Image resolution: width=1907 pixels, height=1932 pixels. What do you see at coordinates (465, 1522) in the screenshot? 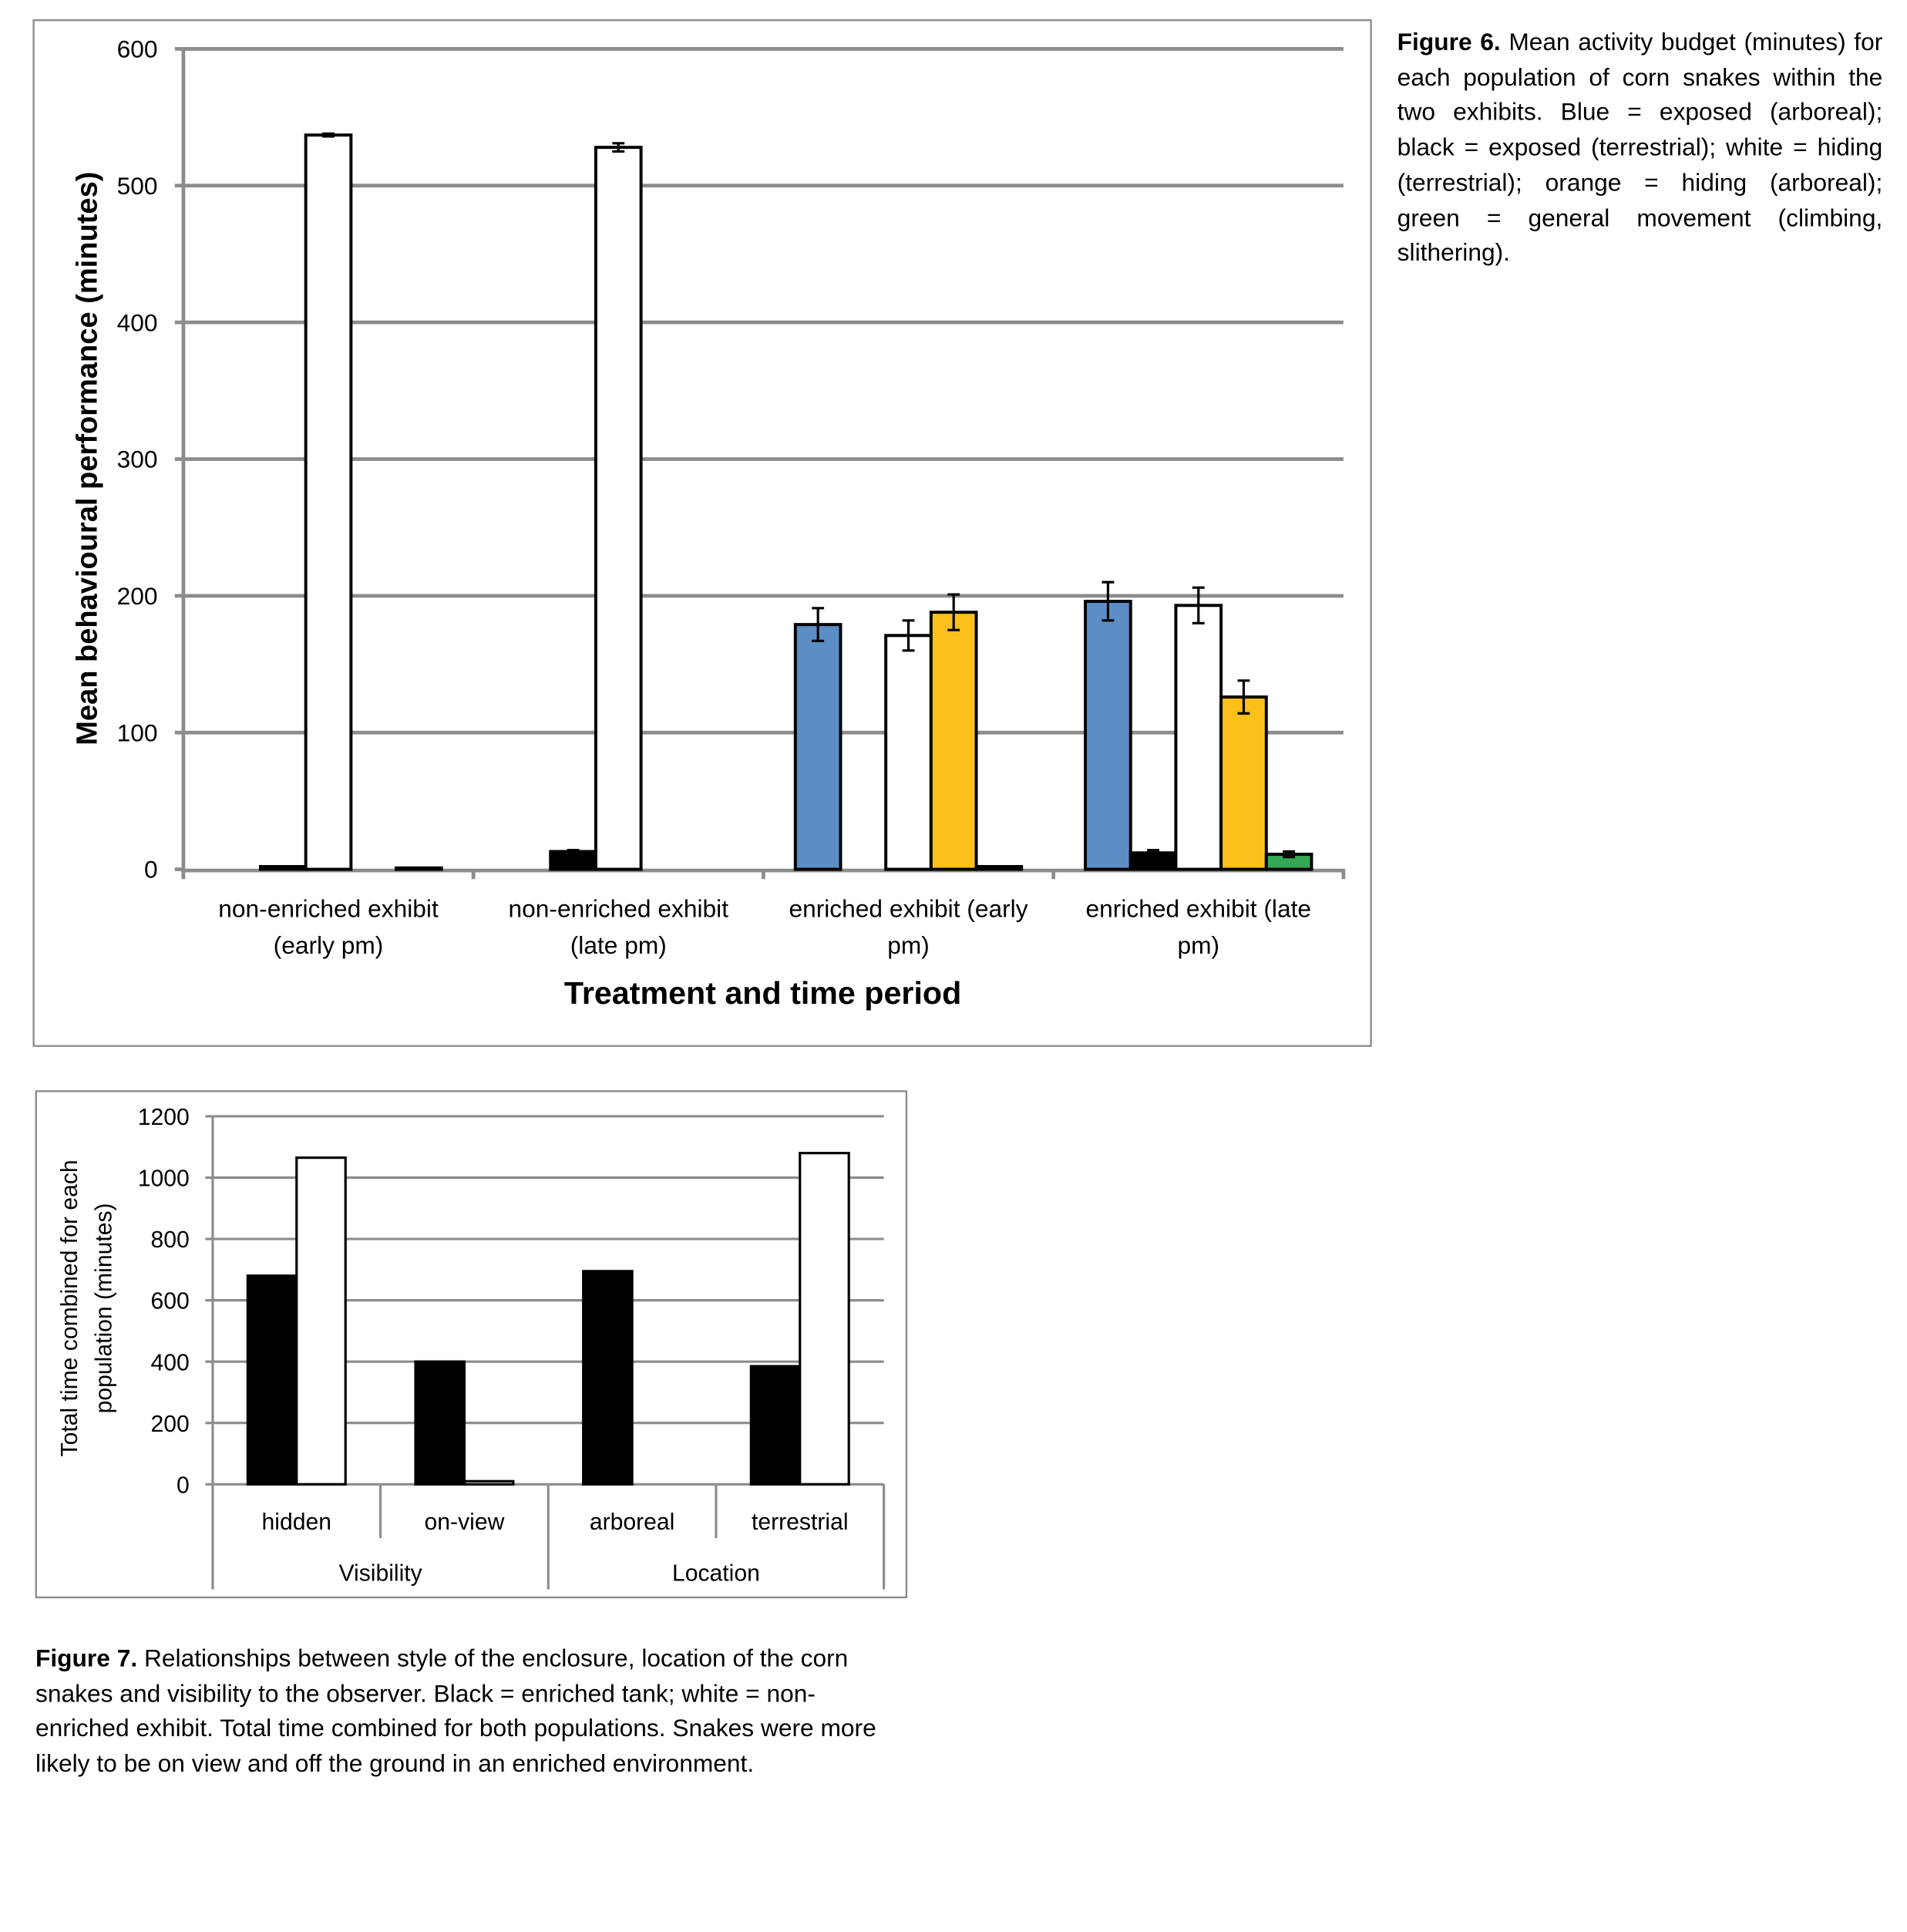
I see `x-tick-label: on-view` at bounding box center [465, 1522].